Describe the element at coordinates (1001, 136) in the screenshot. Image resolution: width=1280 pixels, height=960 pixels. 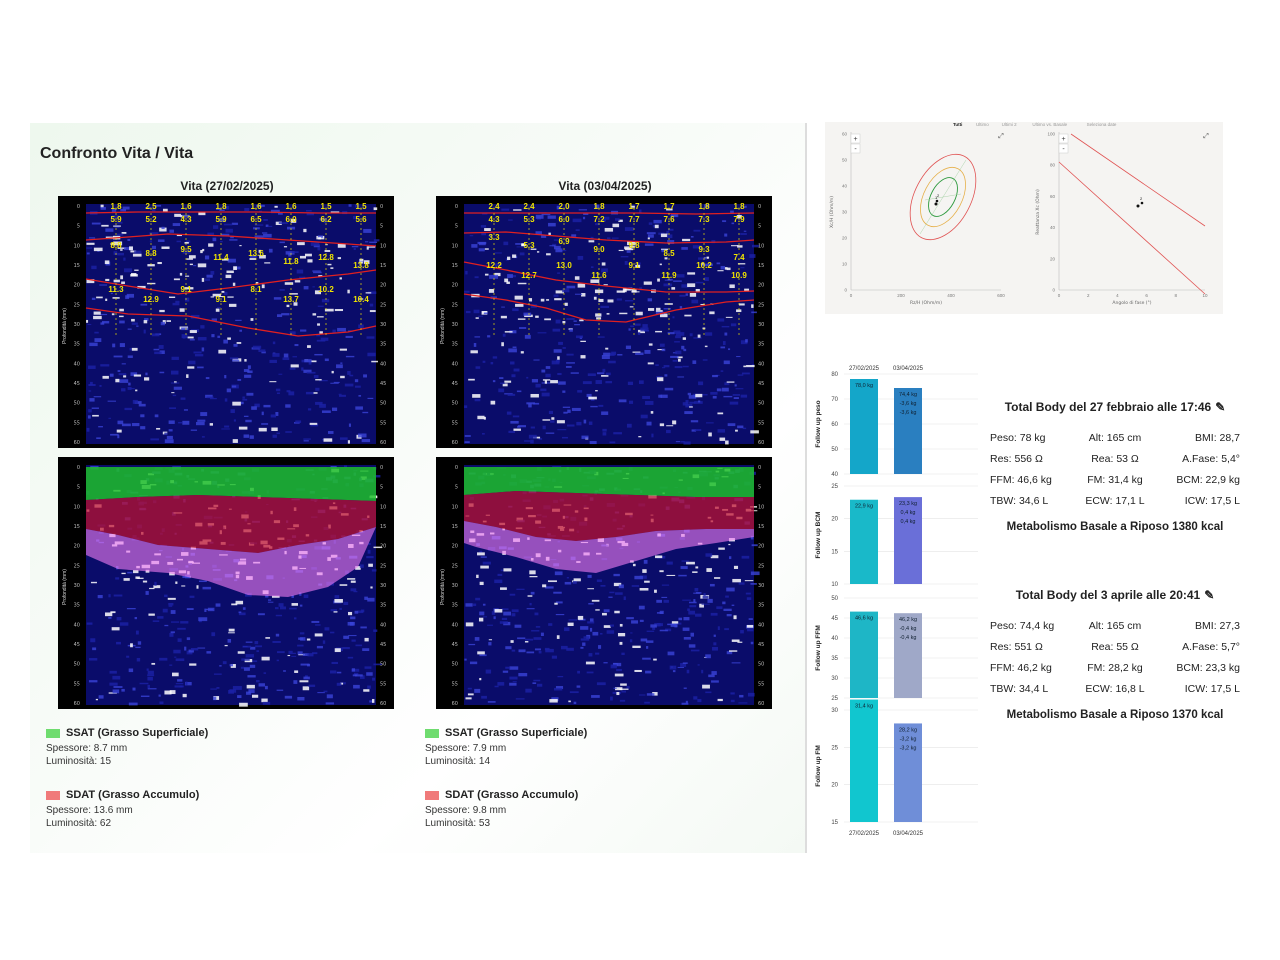
I see `rxc-expand-icon: ⤢` at that location.